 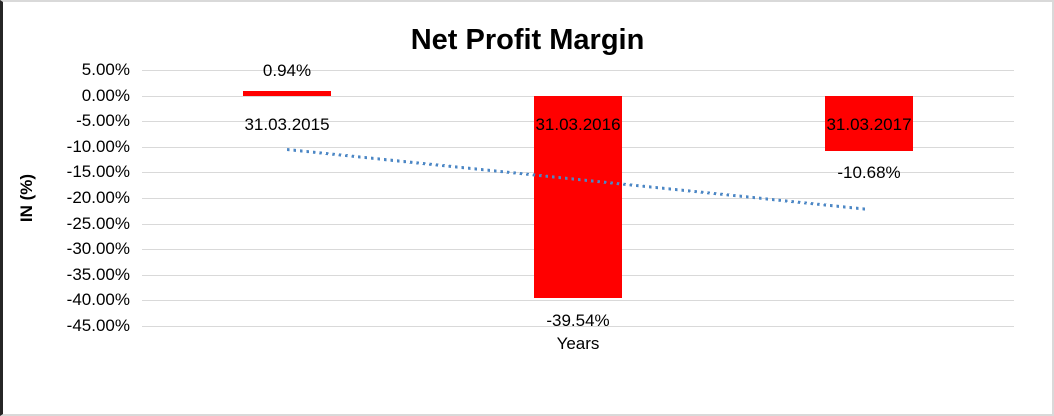 What do you see at coordinates (105, 95) in the screenshot?
I see `y-tick-label: 0.00%` at bounding box center [105, 95].